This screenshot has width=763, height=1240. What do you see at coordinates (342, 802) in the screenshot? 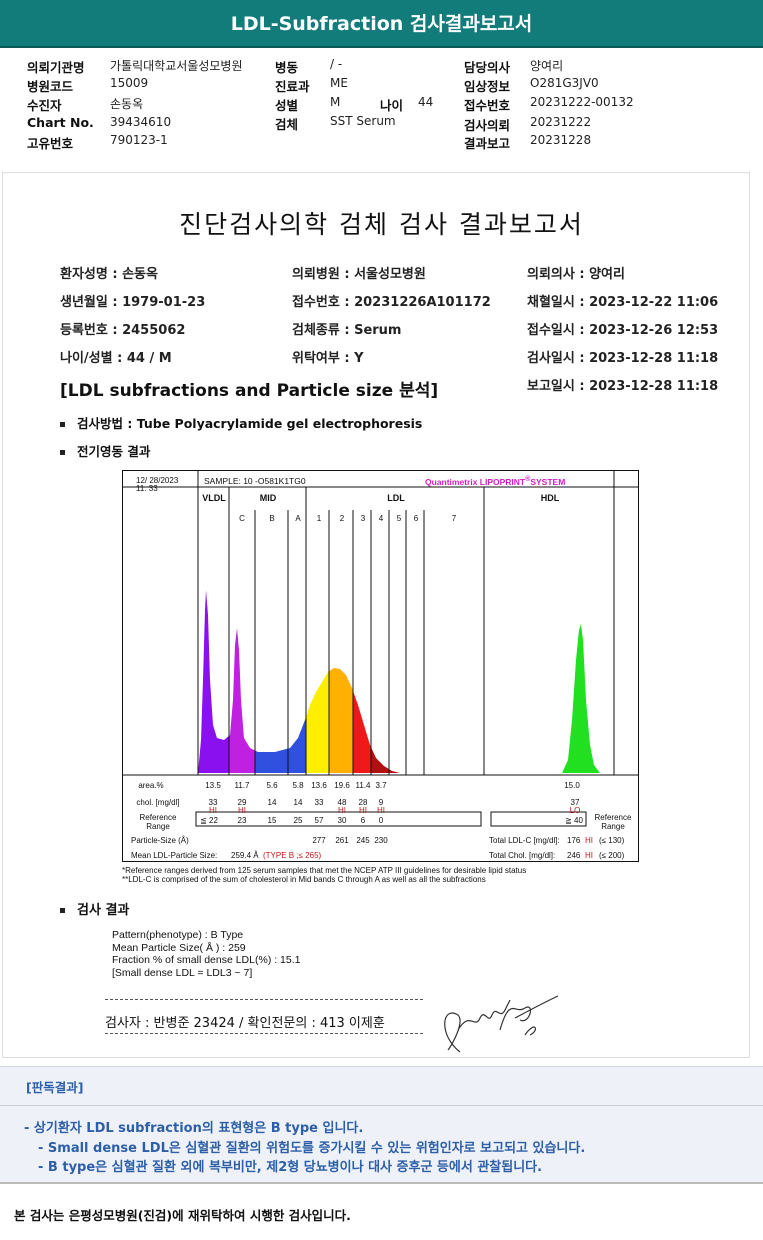
I see `chol-value: 48` at bounding box center [342, 802].